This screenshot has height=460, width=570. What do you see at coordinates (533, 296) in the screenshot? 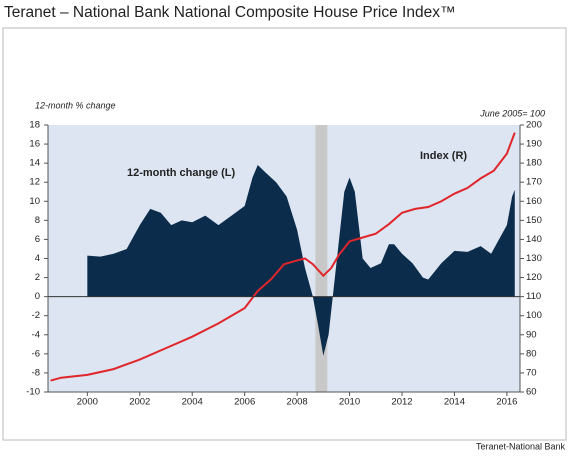
I see `y2-tick-label: 110` at bounding box center [533, 296].